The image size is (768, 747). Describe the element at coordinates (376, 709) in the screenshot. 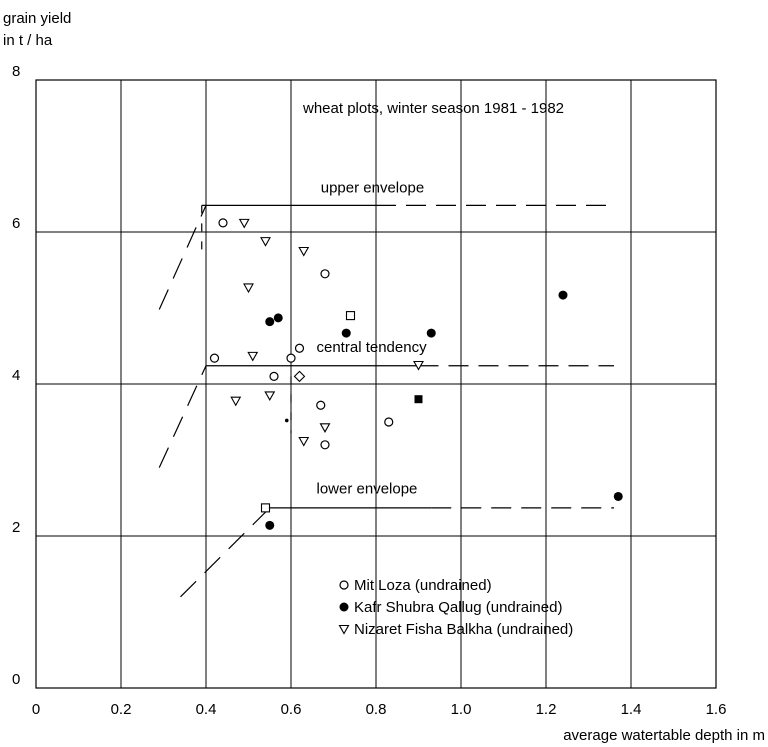

I see `x-tick-label: 0.8` at that location.